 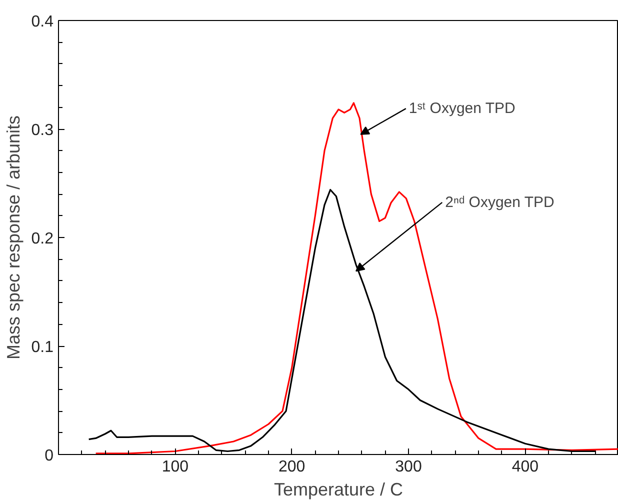 What do you see at coordinates (49, 456) in the screenshot?
I see `y-tick-label: 0` at bounding box center [49, 456].